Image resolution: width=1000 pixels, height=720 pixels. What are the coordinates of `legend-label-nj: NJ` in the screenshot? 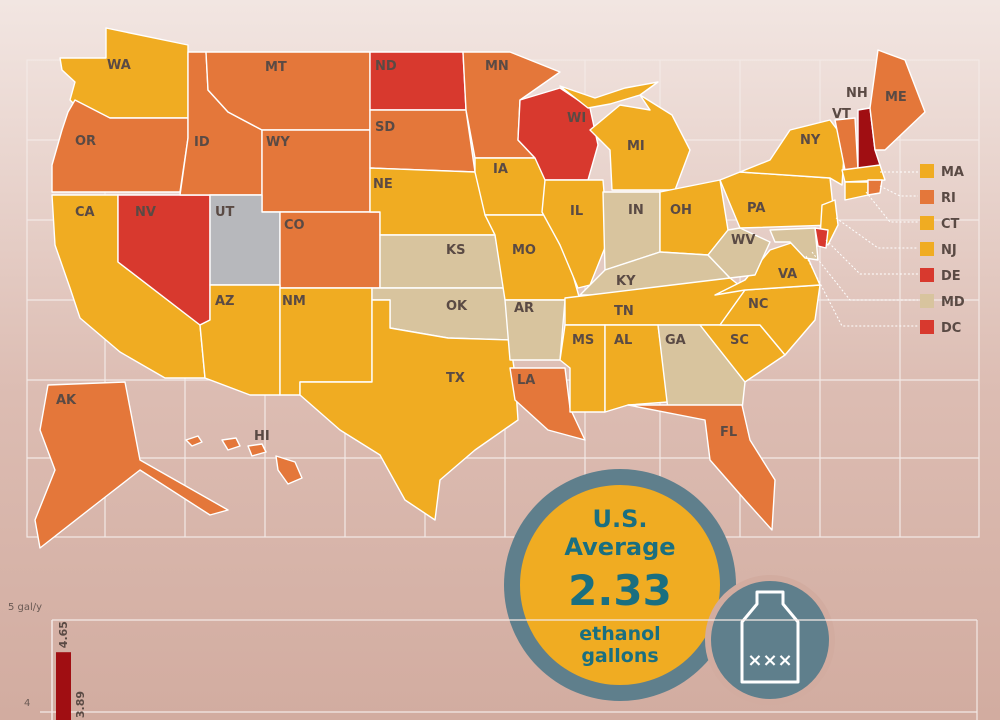 It's located at (949, 250).